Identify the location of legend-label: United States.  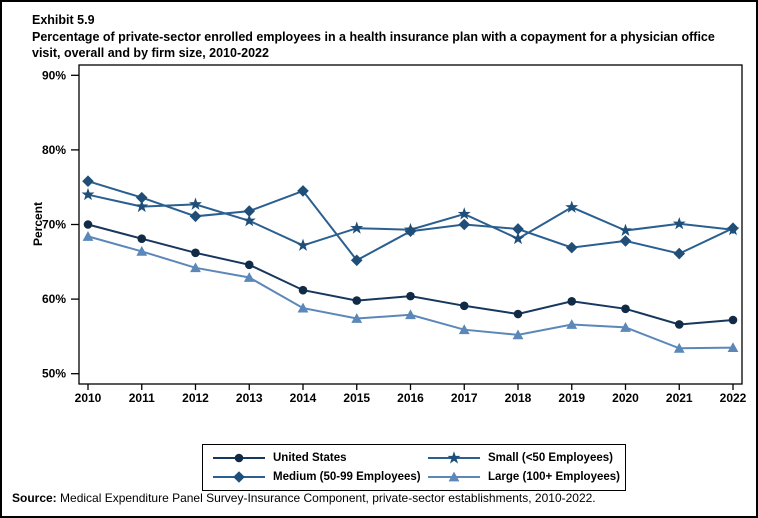
(310, 458).